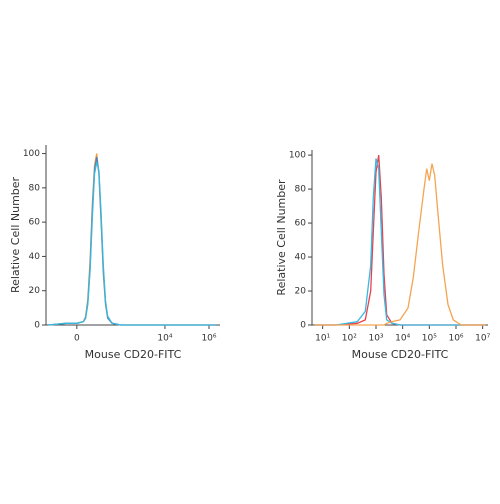 The image size is (500, 504). Describe the element at coordinates (375, 339) in the screenshot. I see `x-tick-label: 10³` at that location.